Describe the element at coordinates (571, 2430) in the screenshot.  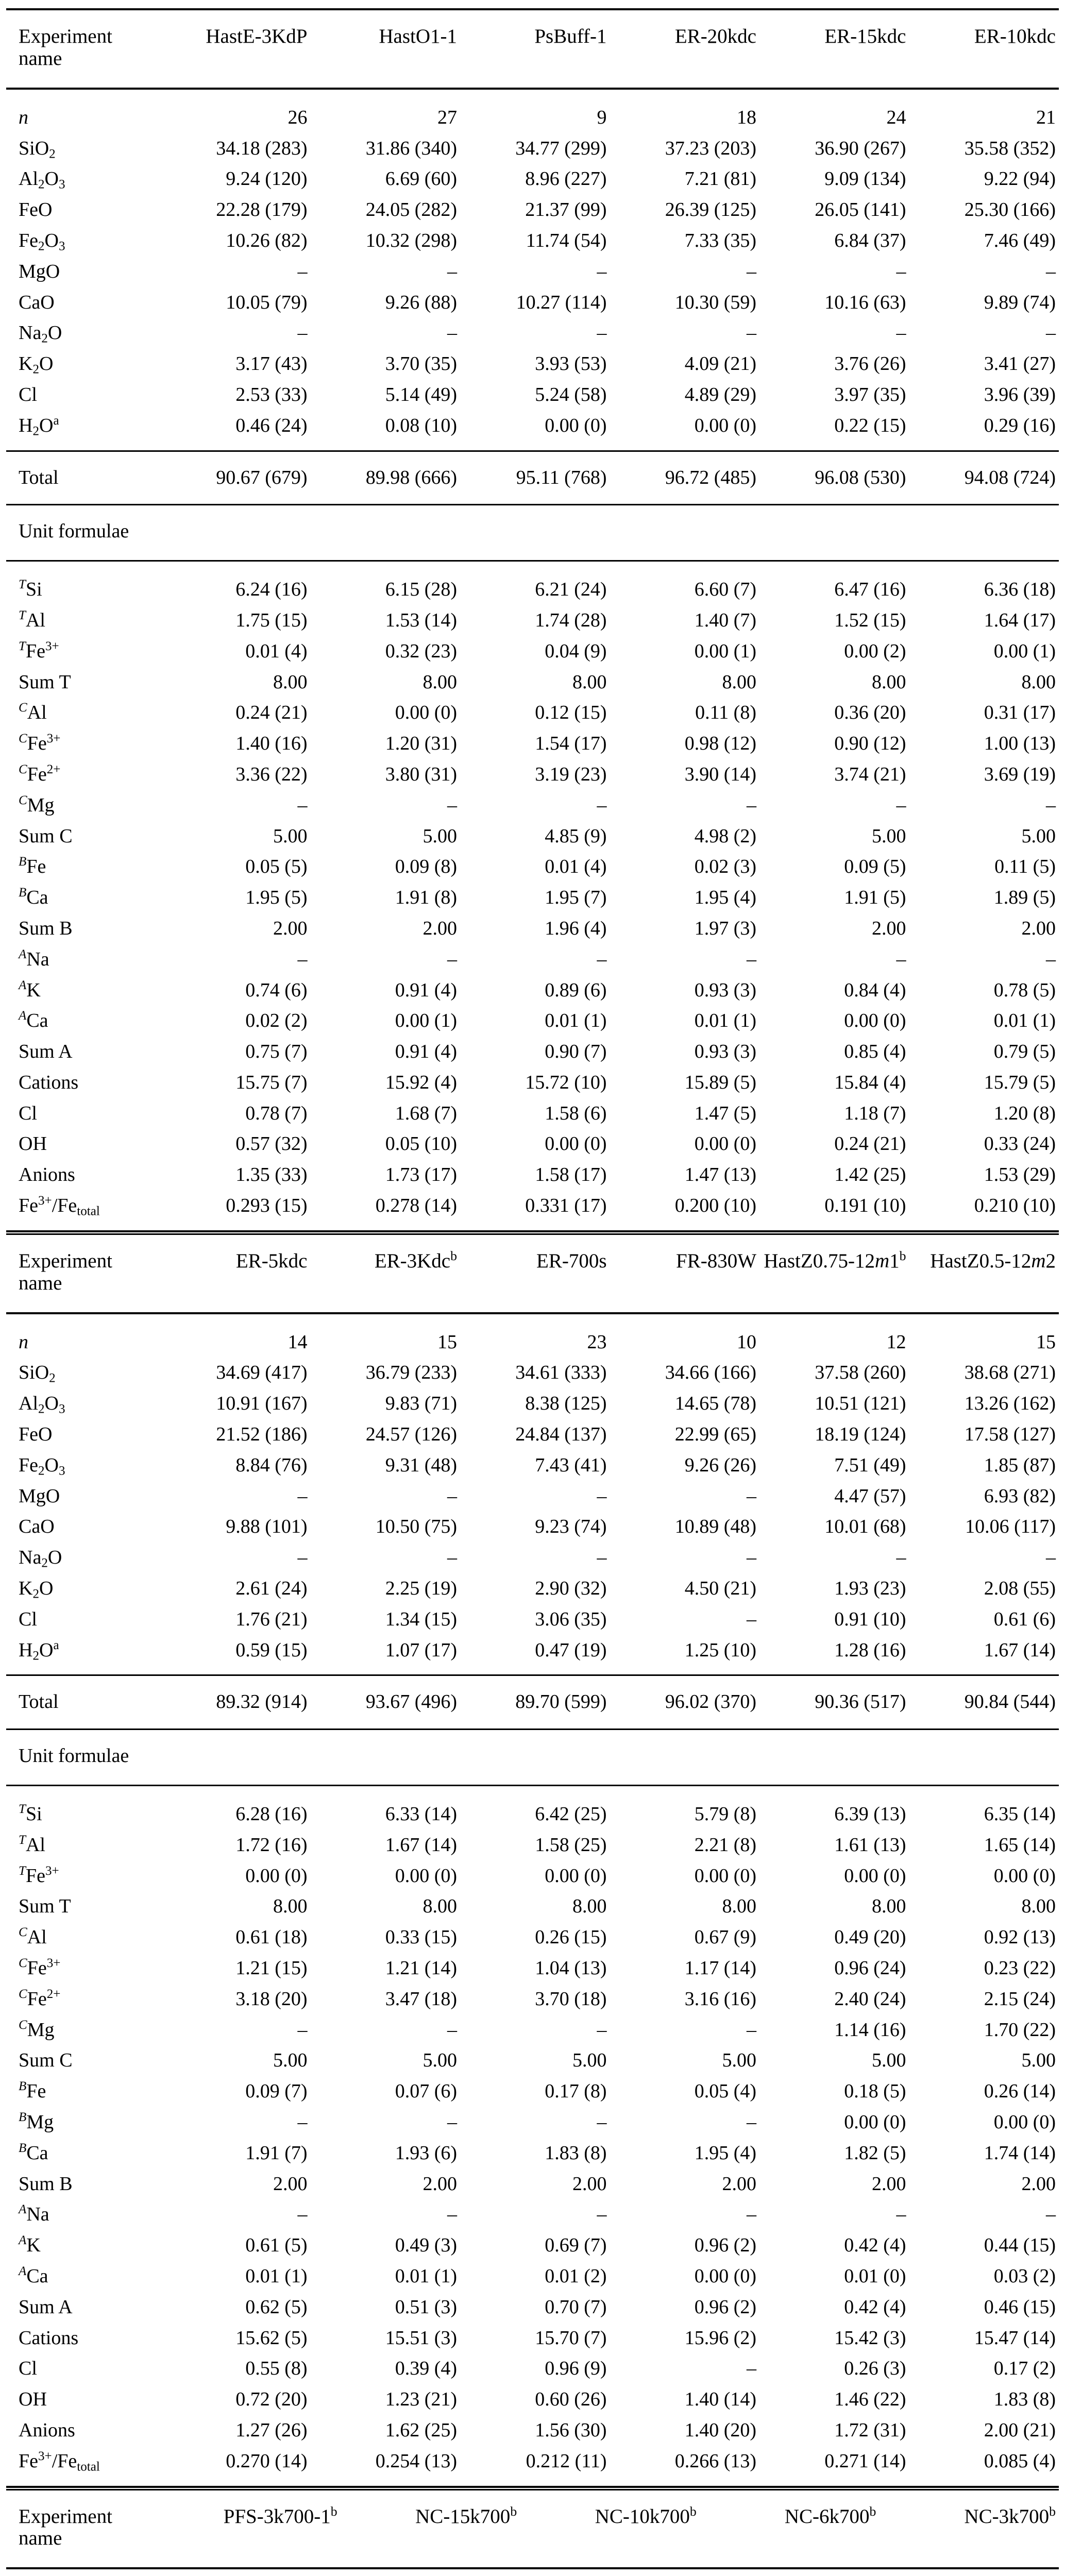
I see `value-cell: 1.56 (30)` at that location.